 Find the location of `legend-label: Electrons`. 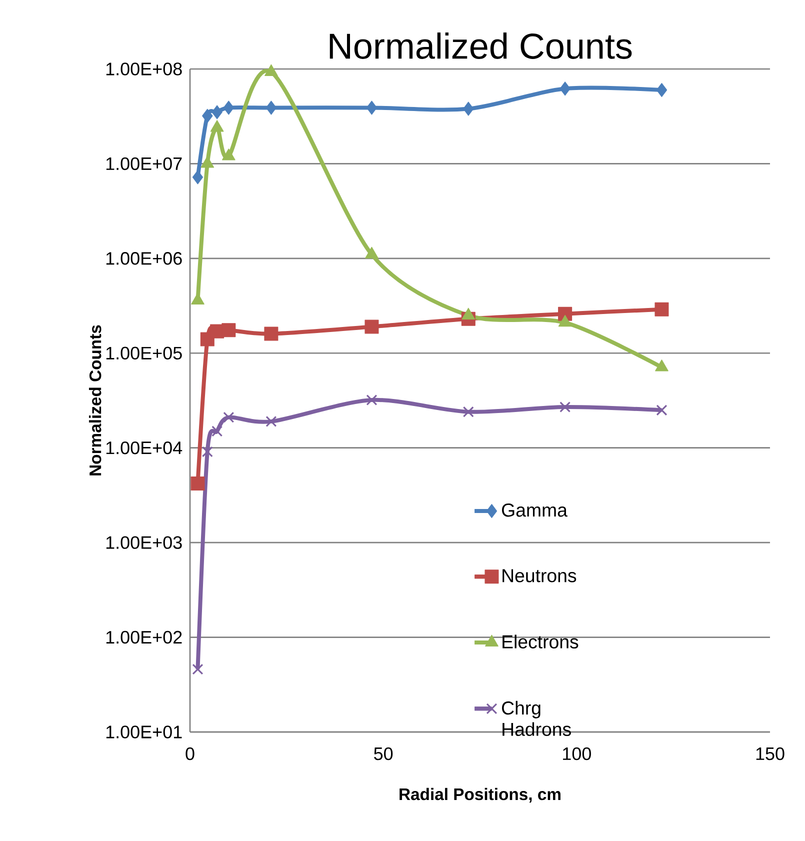

legend-label: Electrons is located at coordinates (540, 641).